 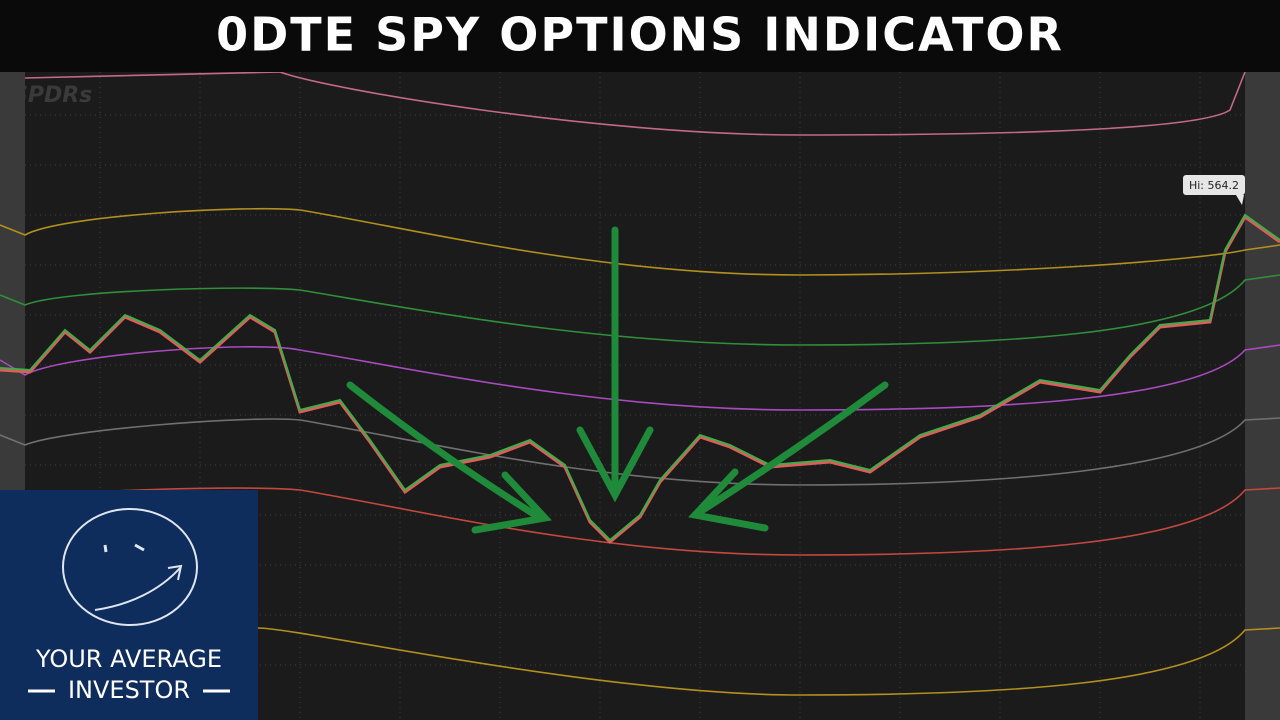 I want to click on logo-line2: INVESTOR, so click(x=129, y=690).